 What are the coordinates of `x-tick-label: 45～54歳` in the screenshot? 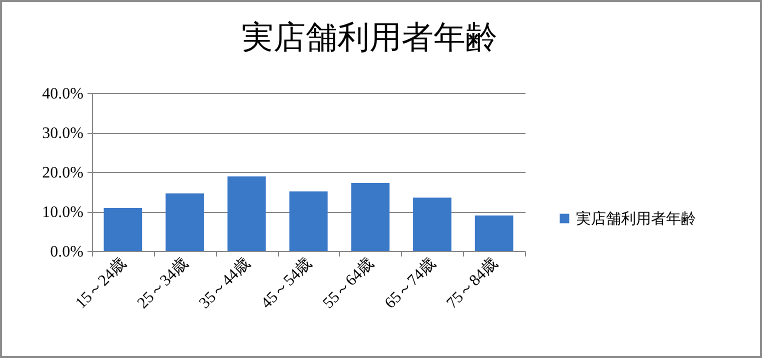 It's located at (286, 283).